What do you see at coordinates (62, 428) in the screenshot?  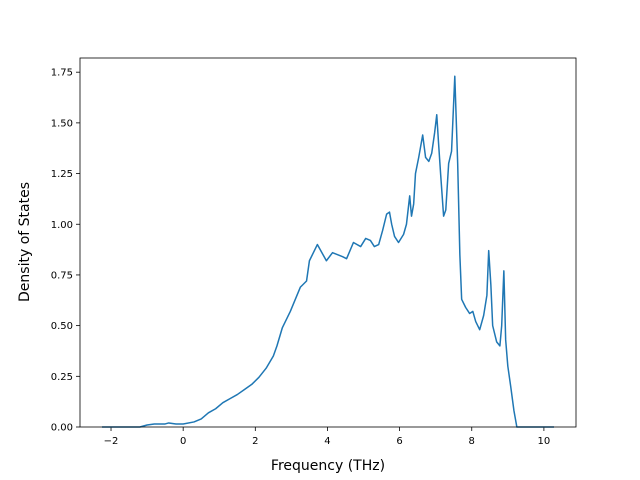 I see `y-tick-label: 0.00` at bounding box center [62, 428].